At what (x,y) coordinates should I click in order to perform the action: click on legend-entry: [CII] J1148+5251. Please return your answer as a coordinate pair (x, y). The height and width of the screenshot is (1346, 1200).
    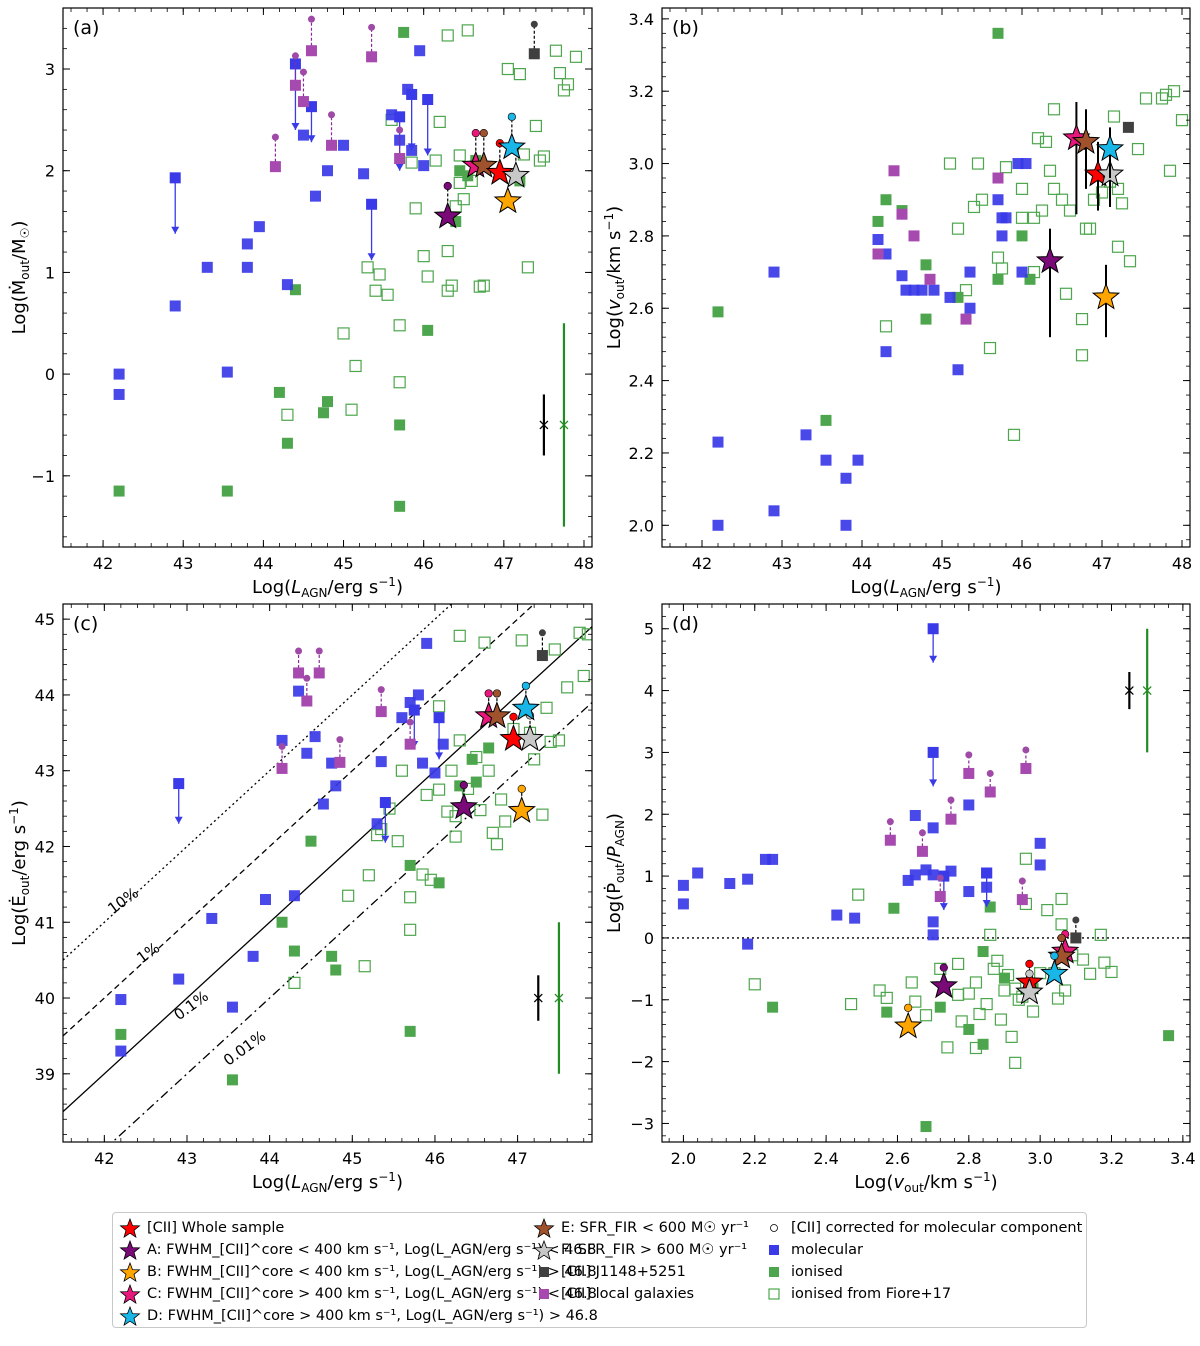
    Looking at the image, I should click on (641, 1272).